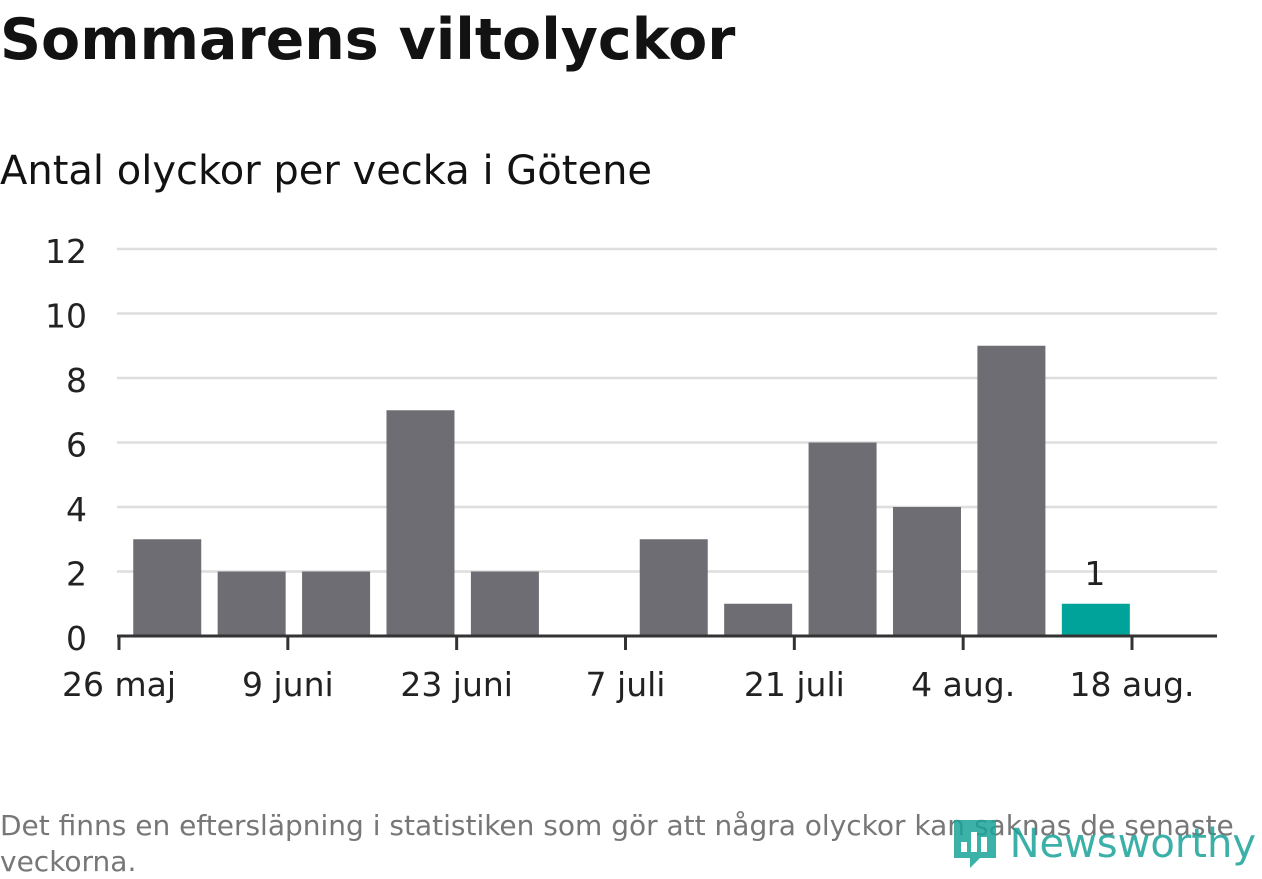  I want to click on chart-title: Sommarens viltolyckor, so click(368, 40).